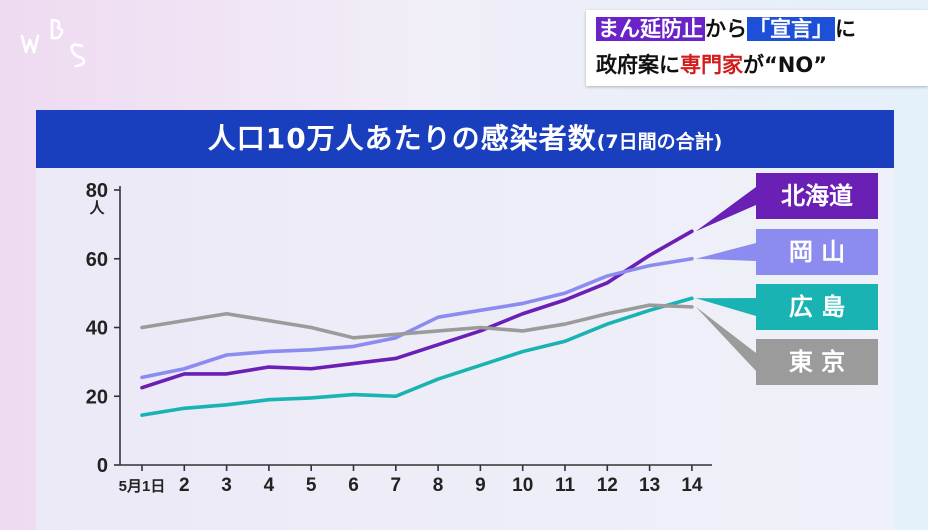 The height and width of the screenshot is (530, 928). I want to click on headline-line-2: 政府案に専門家が“NO”, so click(711, 65).